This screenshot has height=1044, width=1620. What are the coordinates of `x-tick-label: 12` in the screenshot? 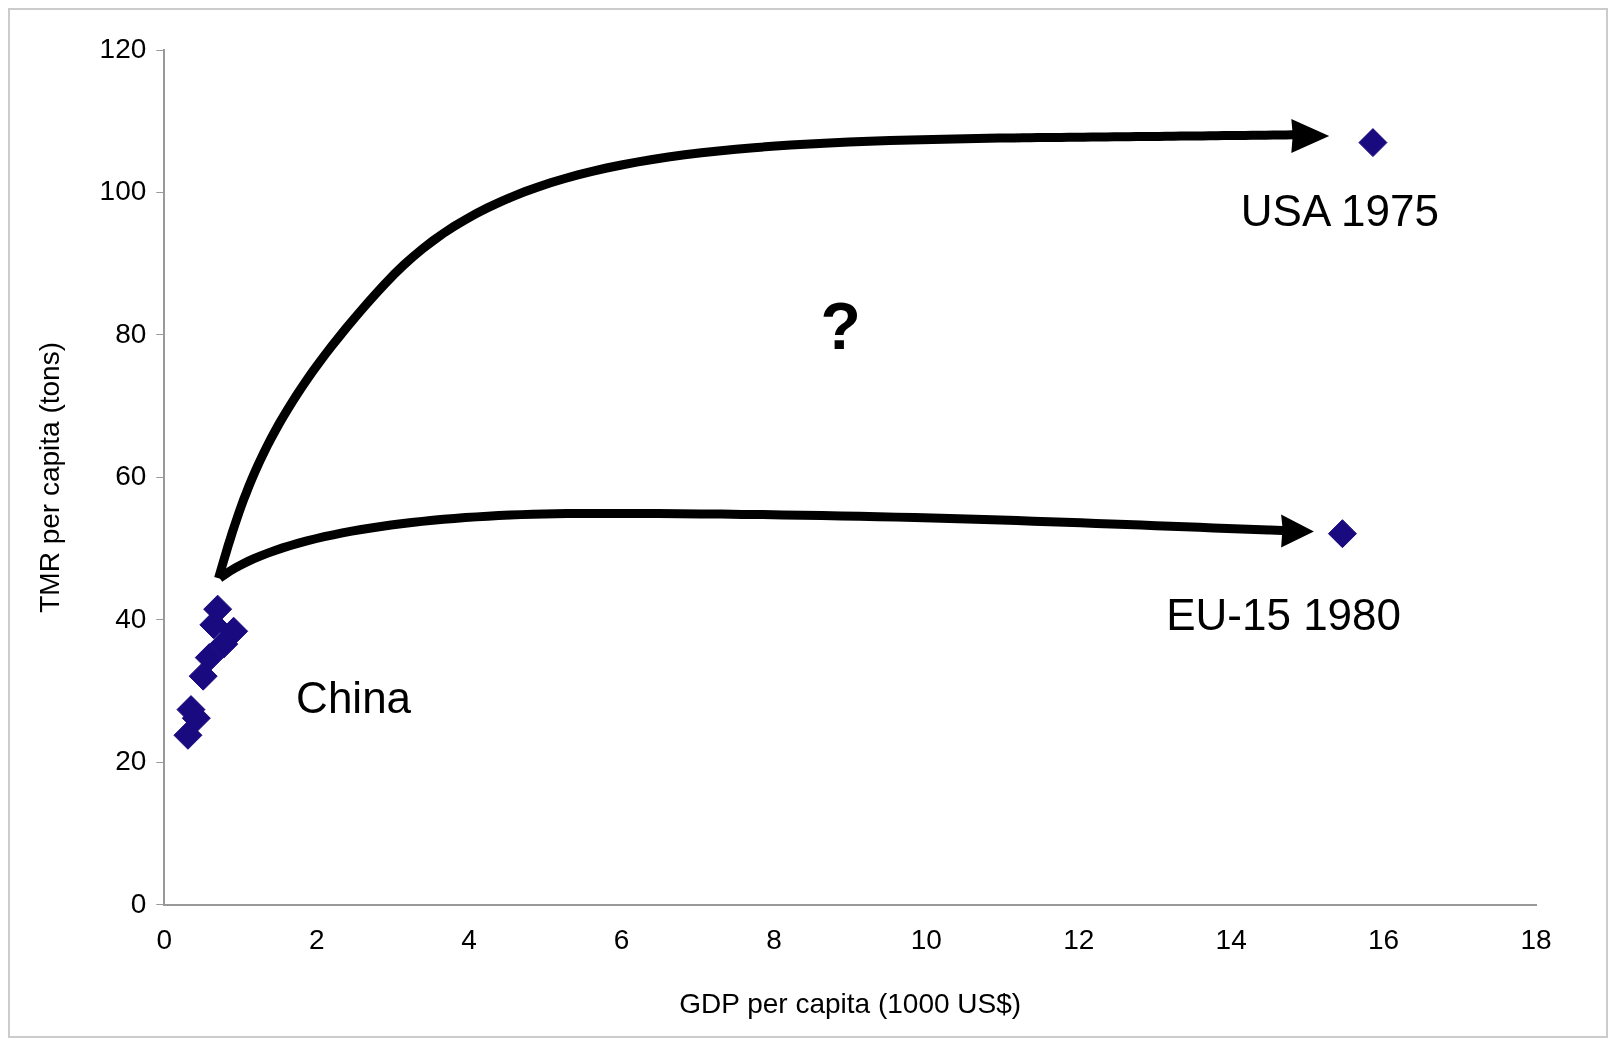 It's located at (1079, 940).